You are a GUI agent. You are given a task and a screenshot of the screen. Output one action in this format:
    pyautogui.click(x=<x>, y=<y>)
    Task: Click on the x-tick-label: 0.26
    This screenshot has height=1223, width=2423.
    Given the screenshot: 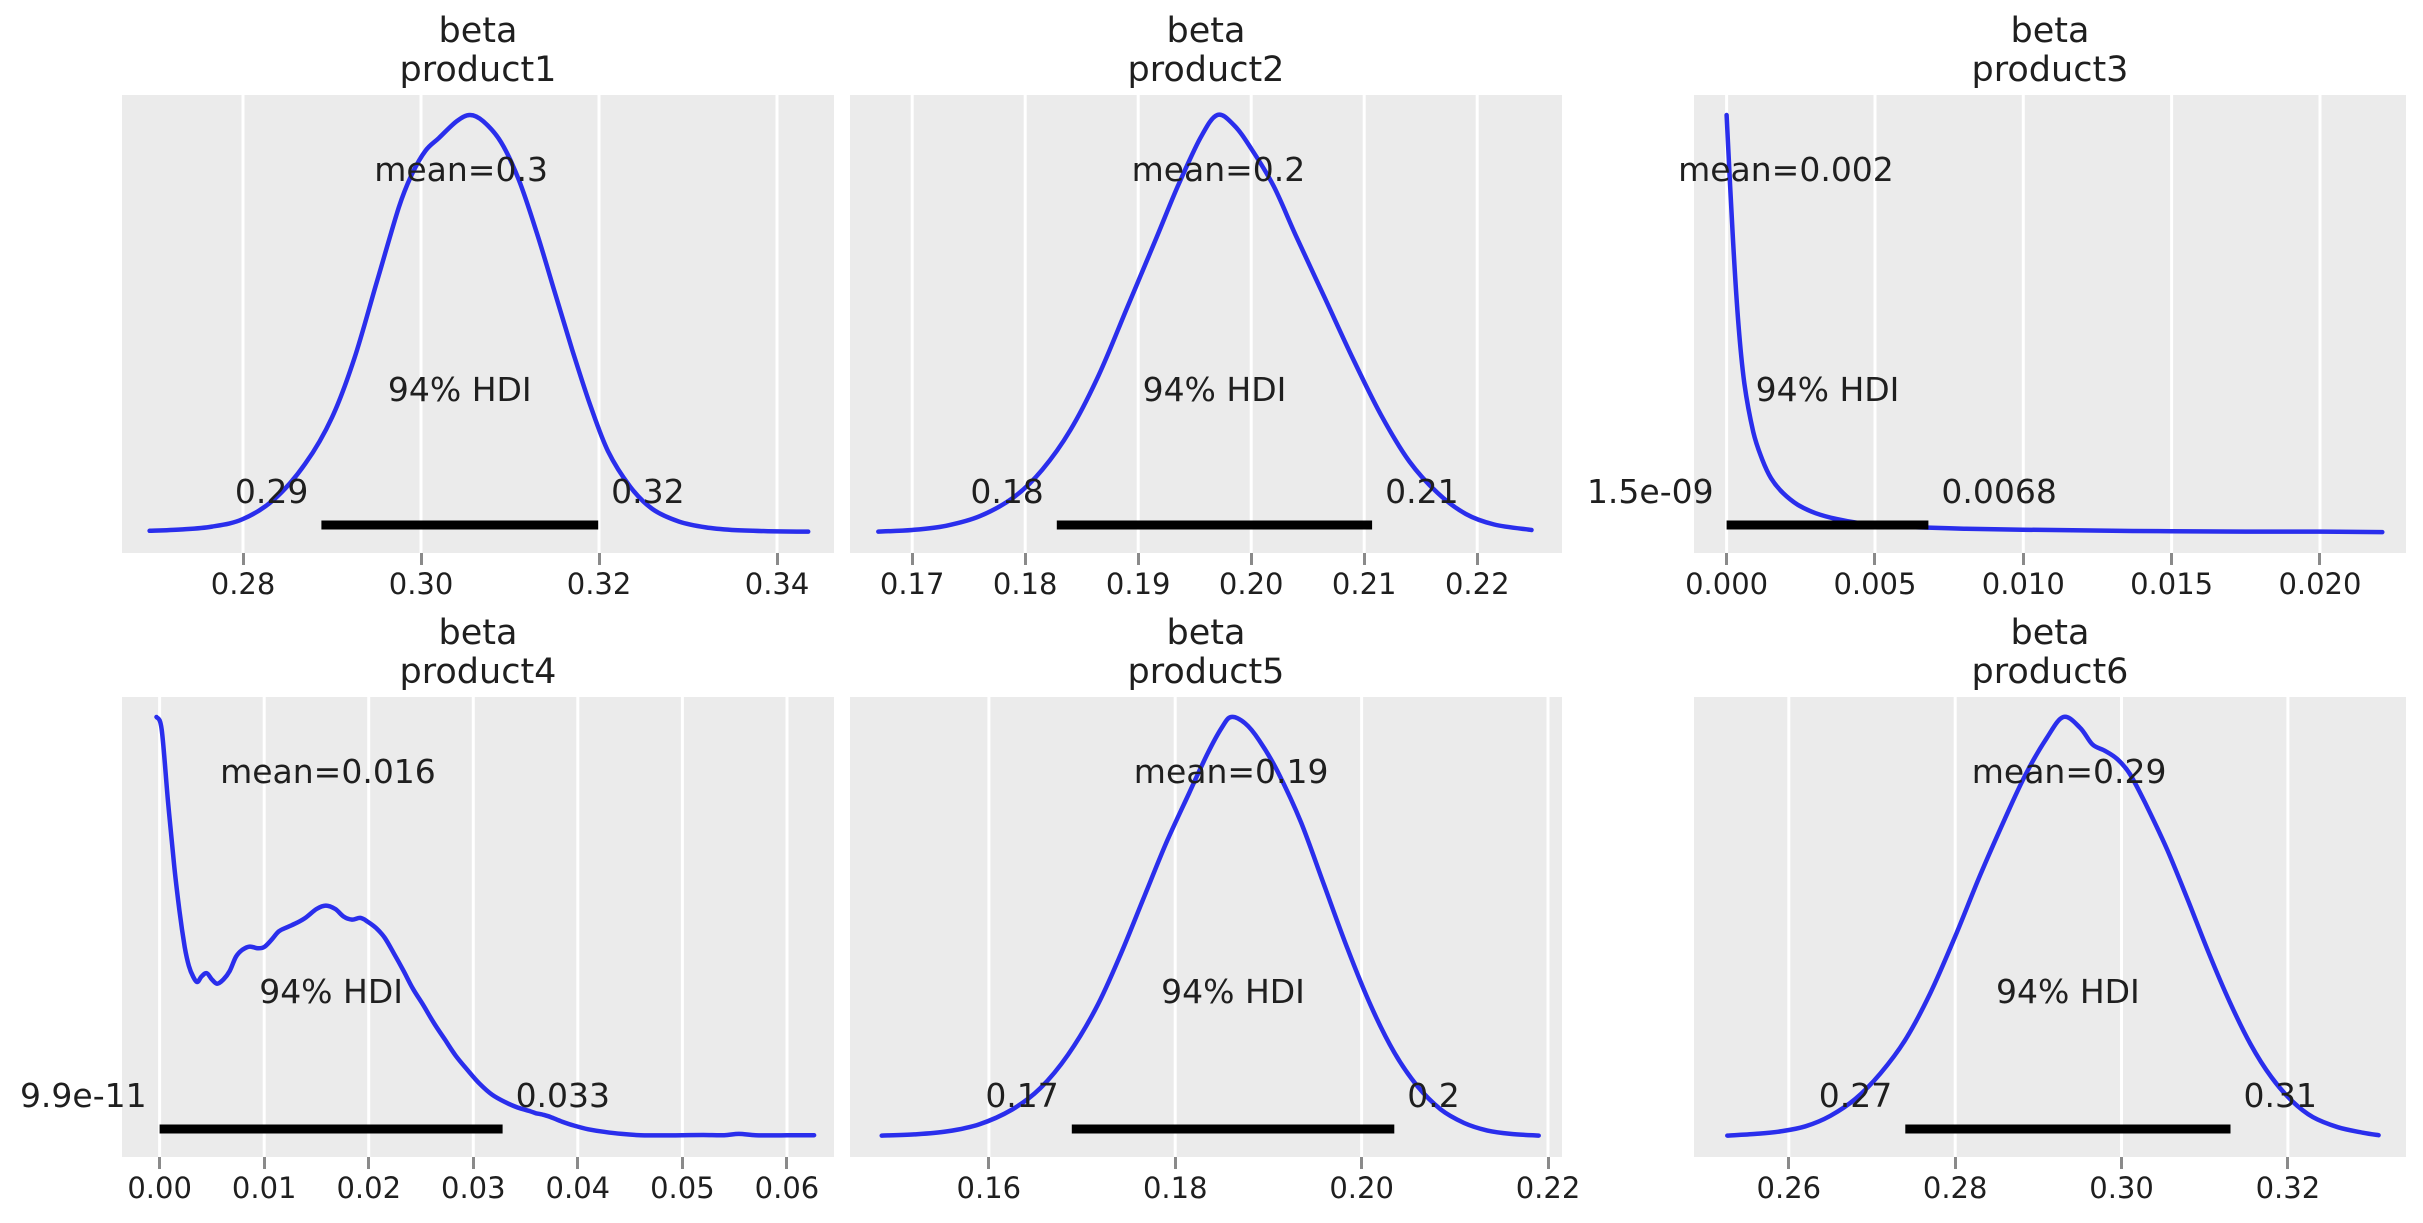 What is the action you would take?
    pyautogui.click(x=1789, y=1188)
    